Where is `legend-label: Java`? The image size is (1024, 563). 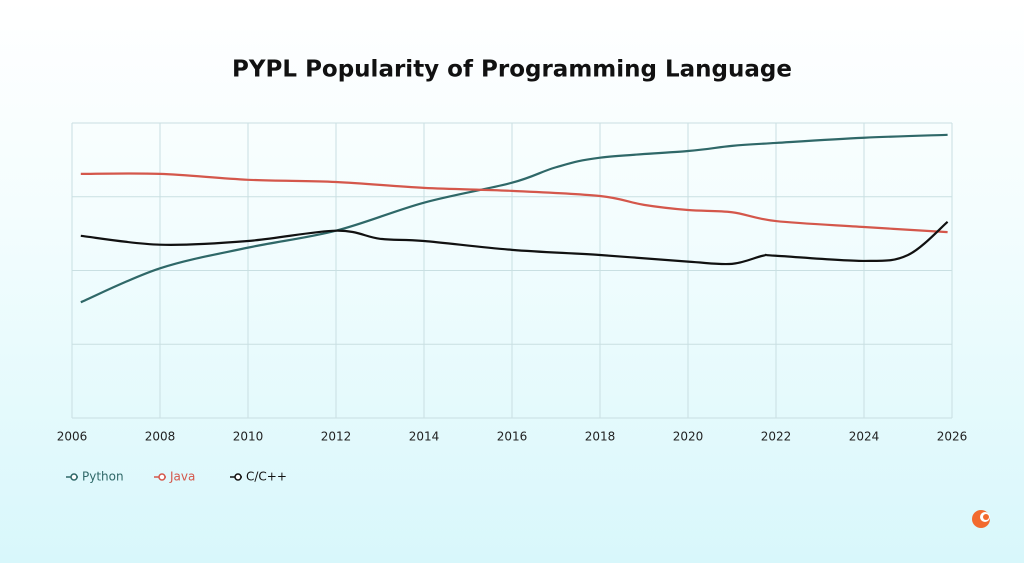 legend-label: Java is located at coordinates (182, 477).